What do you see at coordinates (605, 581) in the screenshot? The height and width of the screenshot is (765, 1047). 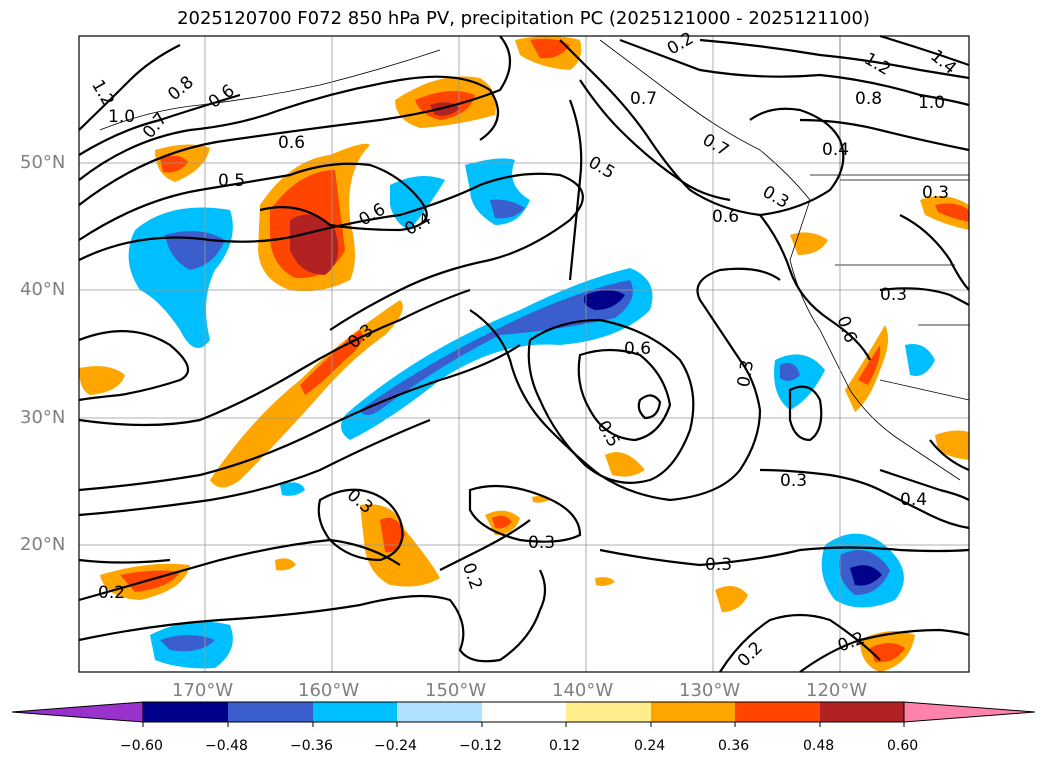 I see `pos-region-small3` at bounding box center [605, 581].